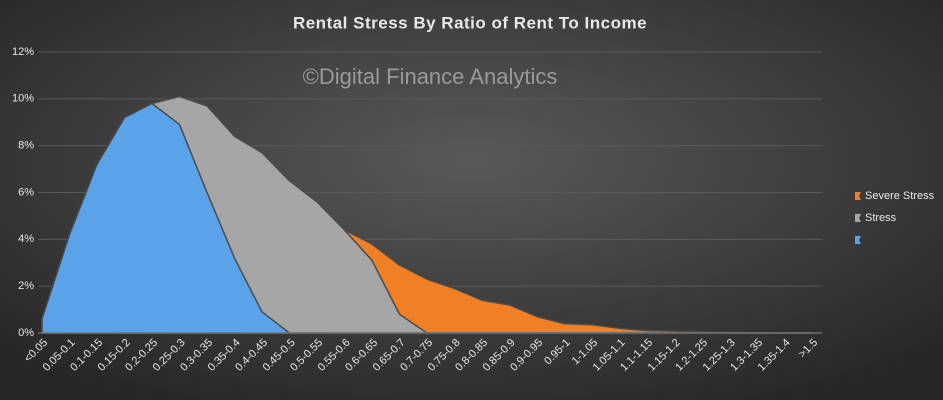 The image size is (943, 400). Describe the element at coordinates (900, 196) in the screenshot. I see `legend-label: Severe Stress` at that location.